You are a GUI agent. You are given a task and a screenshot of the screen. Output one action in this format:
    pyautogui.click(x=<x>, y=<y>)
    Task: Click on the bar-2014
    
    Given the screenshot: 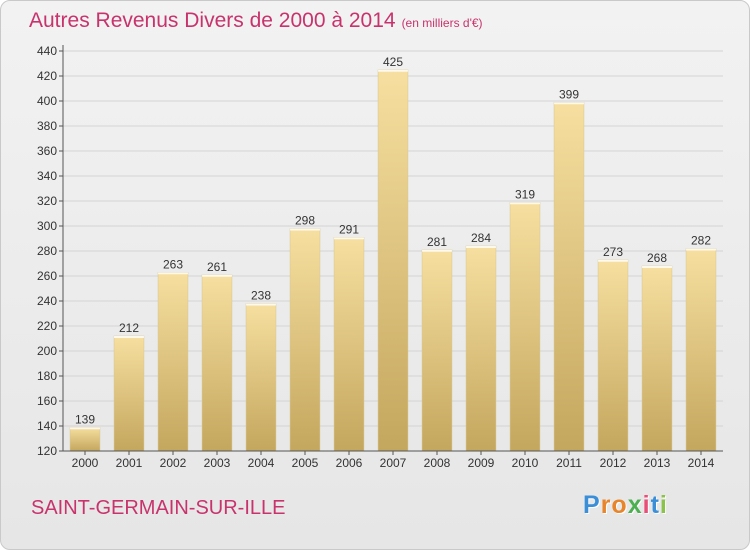 What is the action you would take?
    pyautogui.click(x=701, y=350)
    